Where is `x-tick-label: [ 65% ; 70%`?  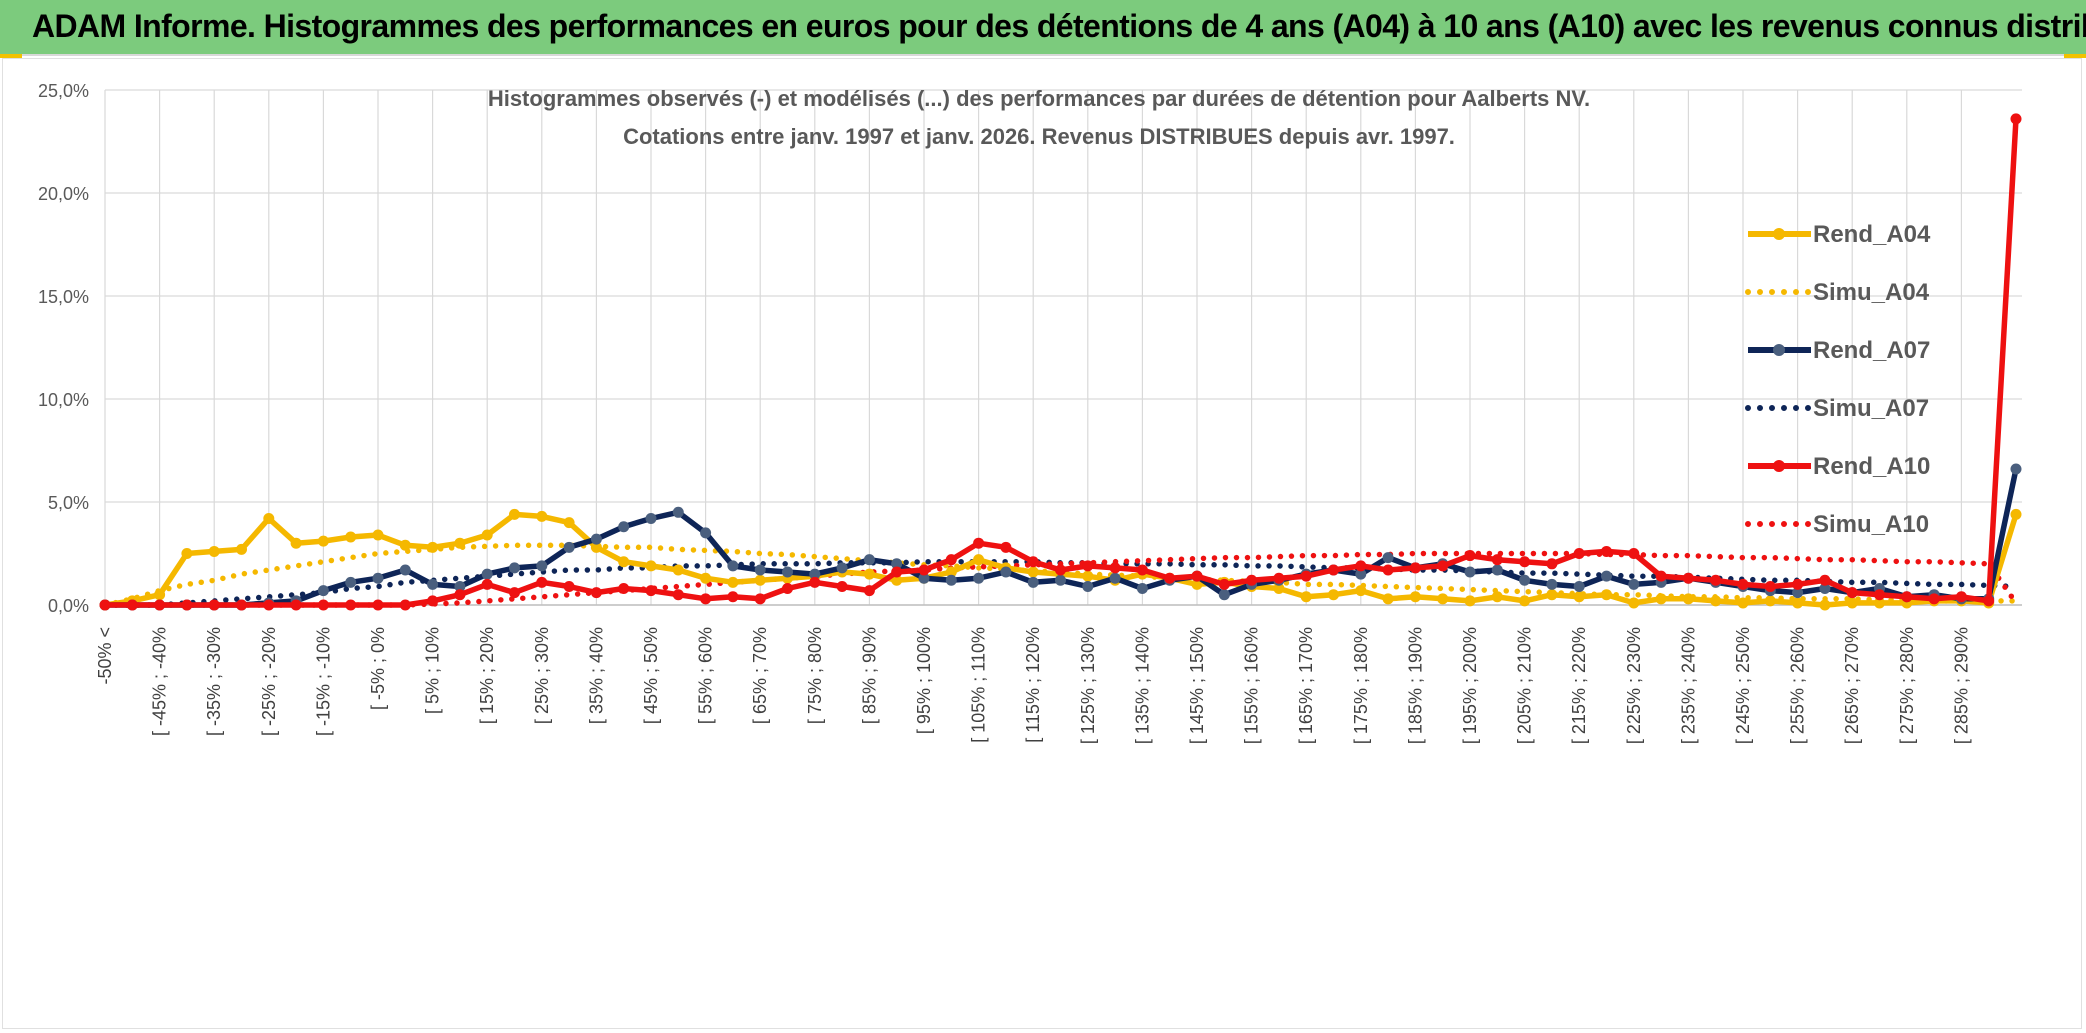
x-tick-label: [ 65% ; 70% is located at coordinates (760, 675).